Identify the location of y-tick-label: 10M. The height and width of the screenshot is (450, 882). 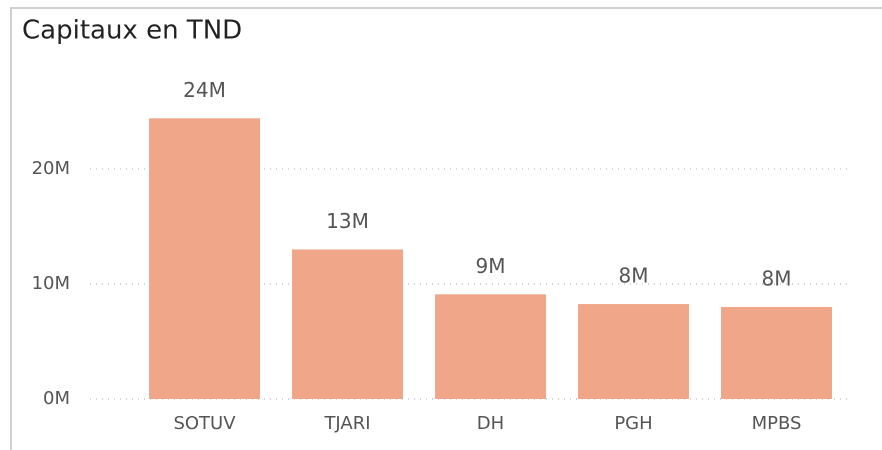
(51, 283).